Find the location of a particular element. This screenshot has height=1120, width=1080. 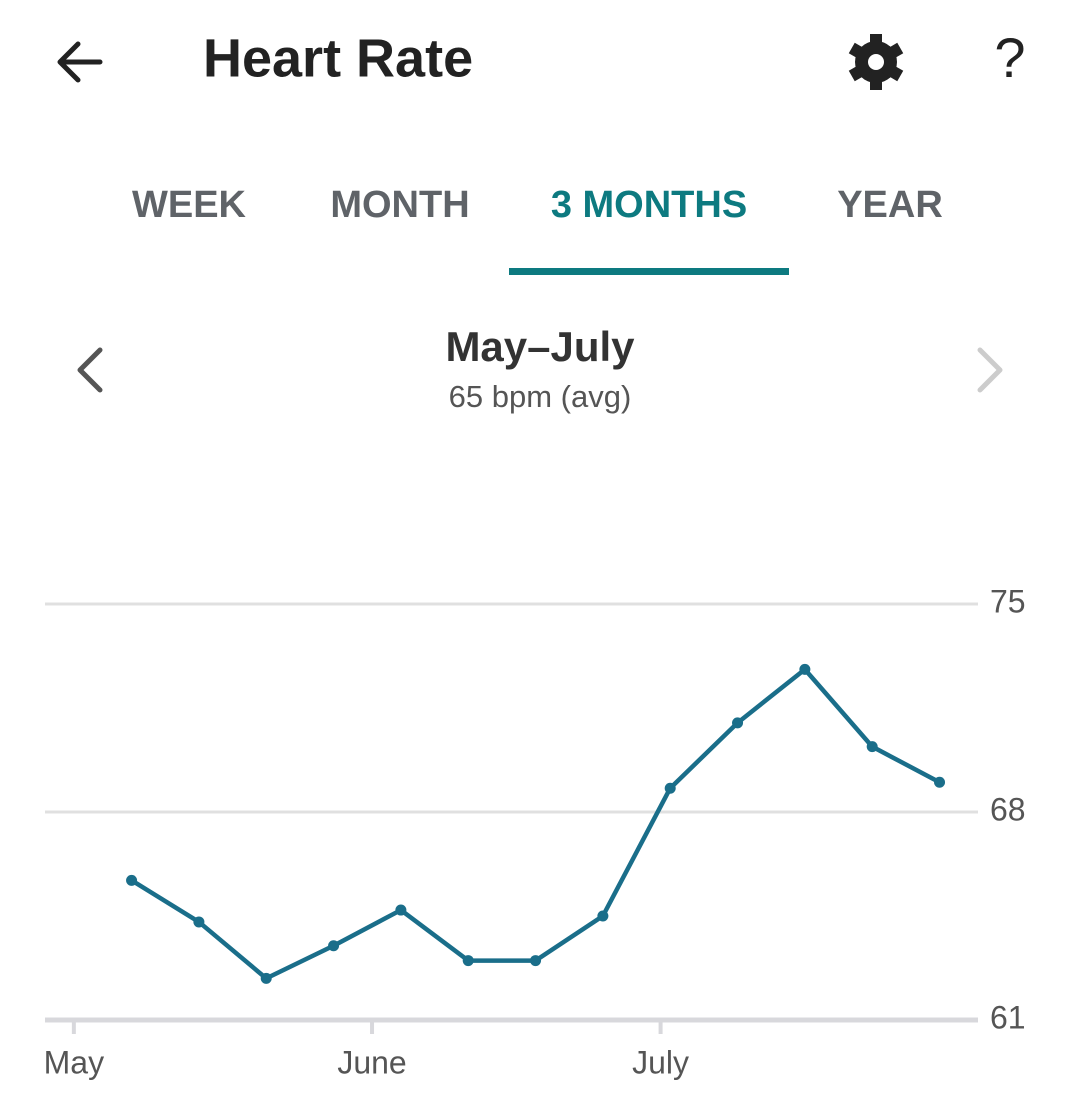

y-tick-label: 61 is located at coordinates (1008, 1017).